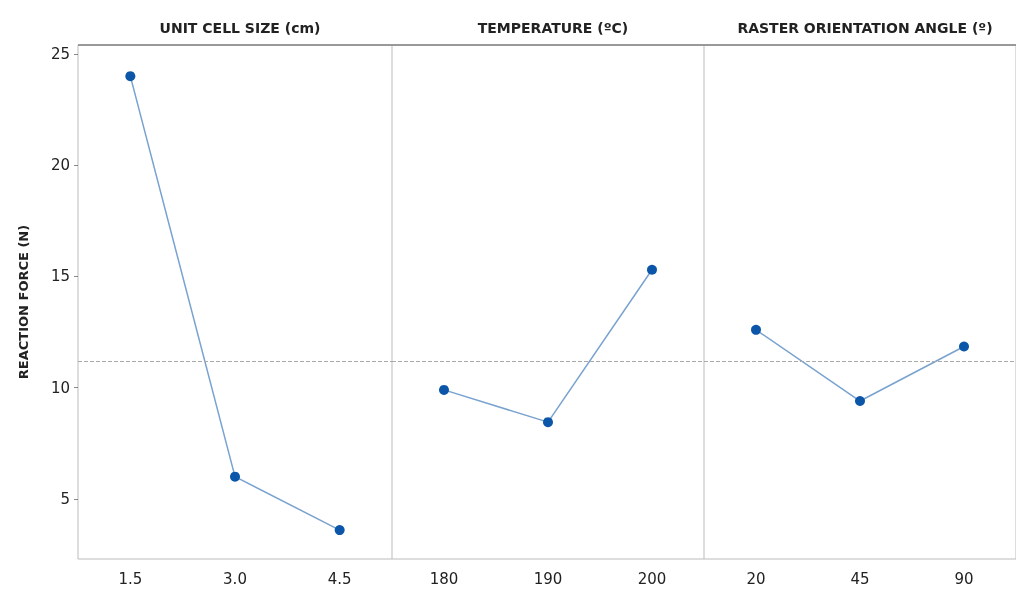 This screenshot has width=1025, height=603. What do you see at coordinates (60, 53) in the screenshot?
I see `y-tick-label: 25` at bounding box center [60, 53].